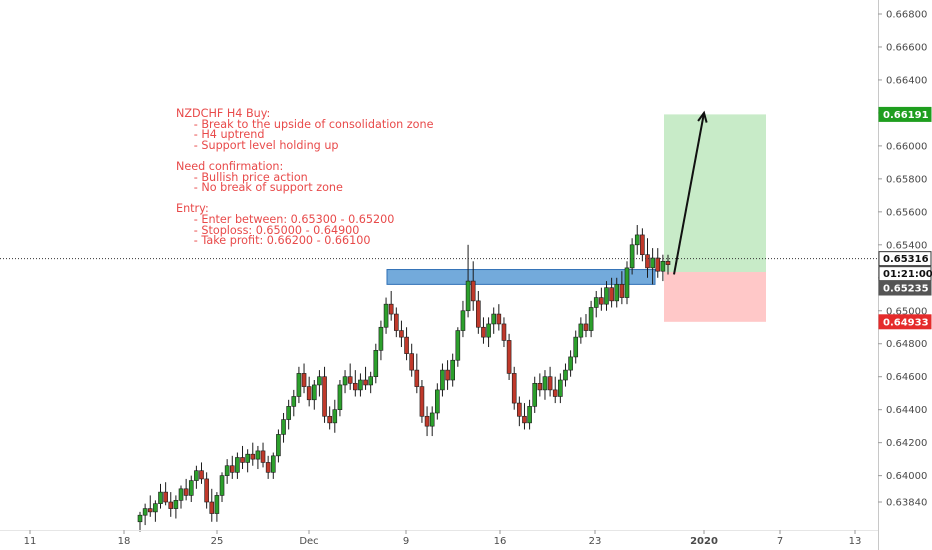  Describe the element at coordinates (704, 541) in the screenshot. I see `time-tick-label: 2020` at that location.